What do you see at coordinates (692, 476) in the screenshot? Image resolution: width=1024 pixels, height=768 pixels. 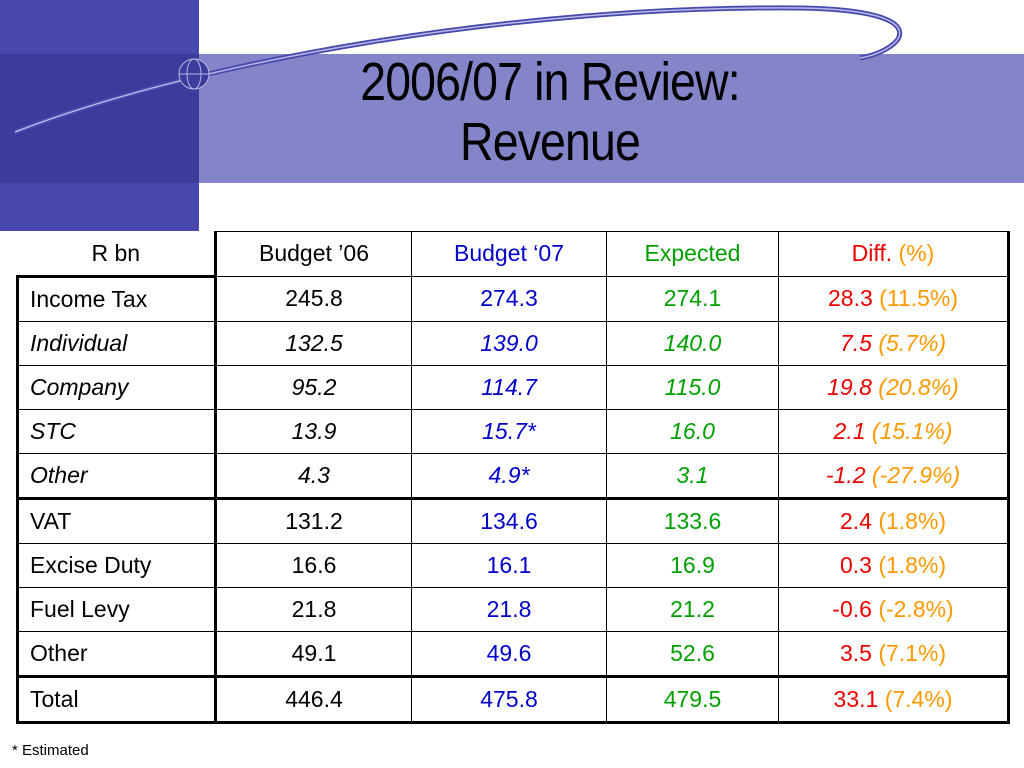 I see `expected-cell: 3.1` at bounding box center [692, 476].